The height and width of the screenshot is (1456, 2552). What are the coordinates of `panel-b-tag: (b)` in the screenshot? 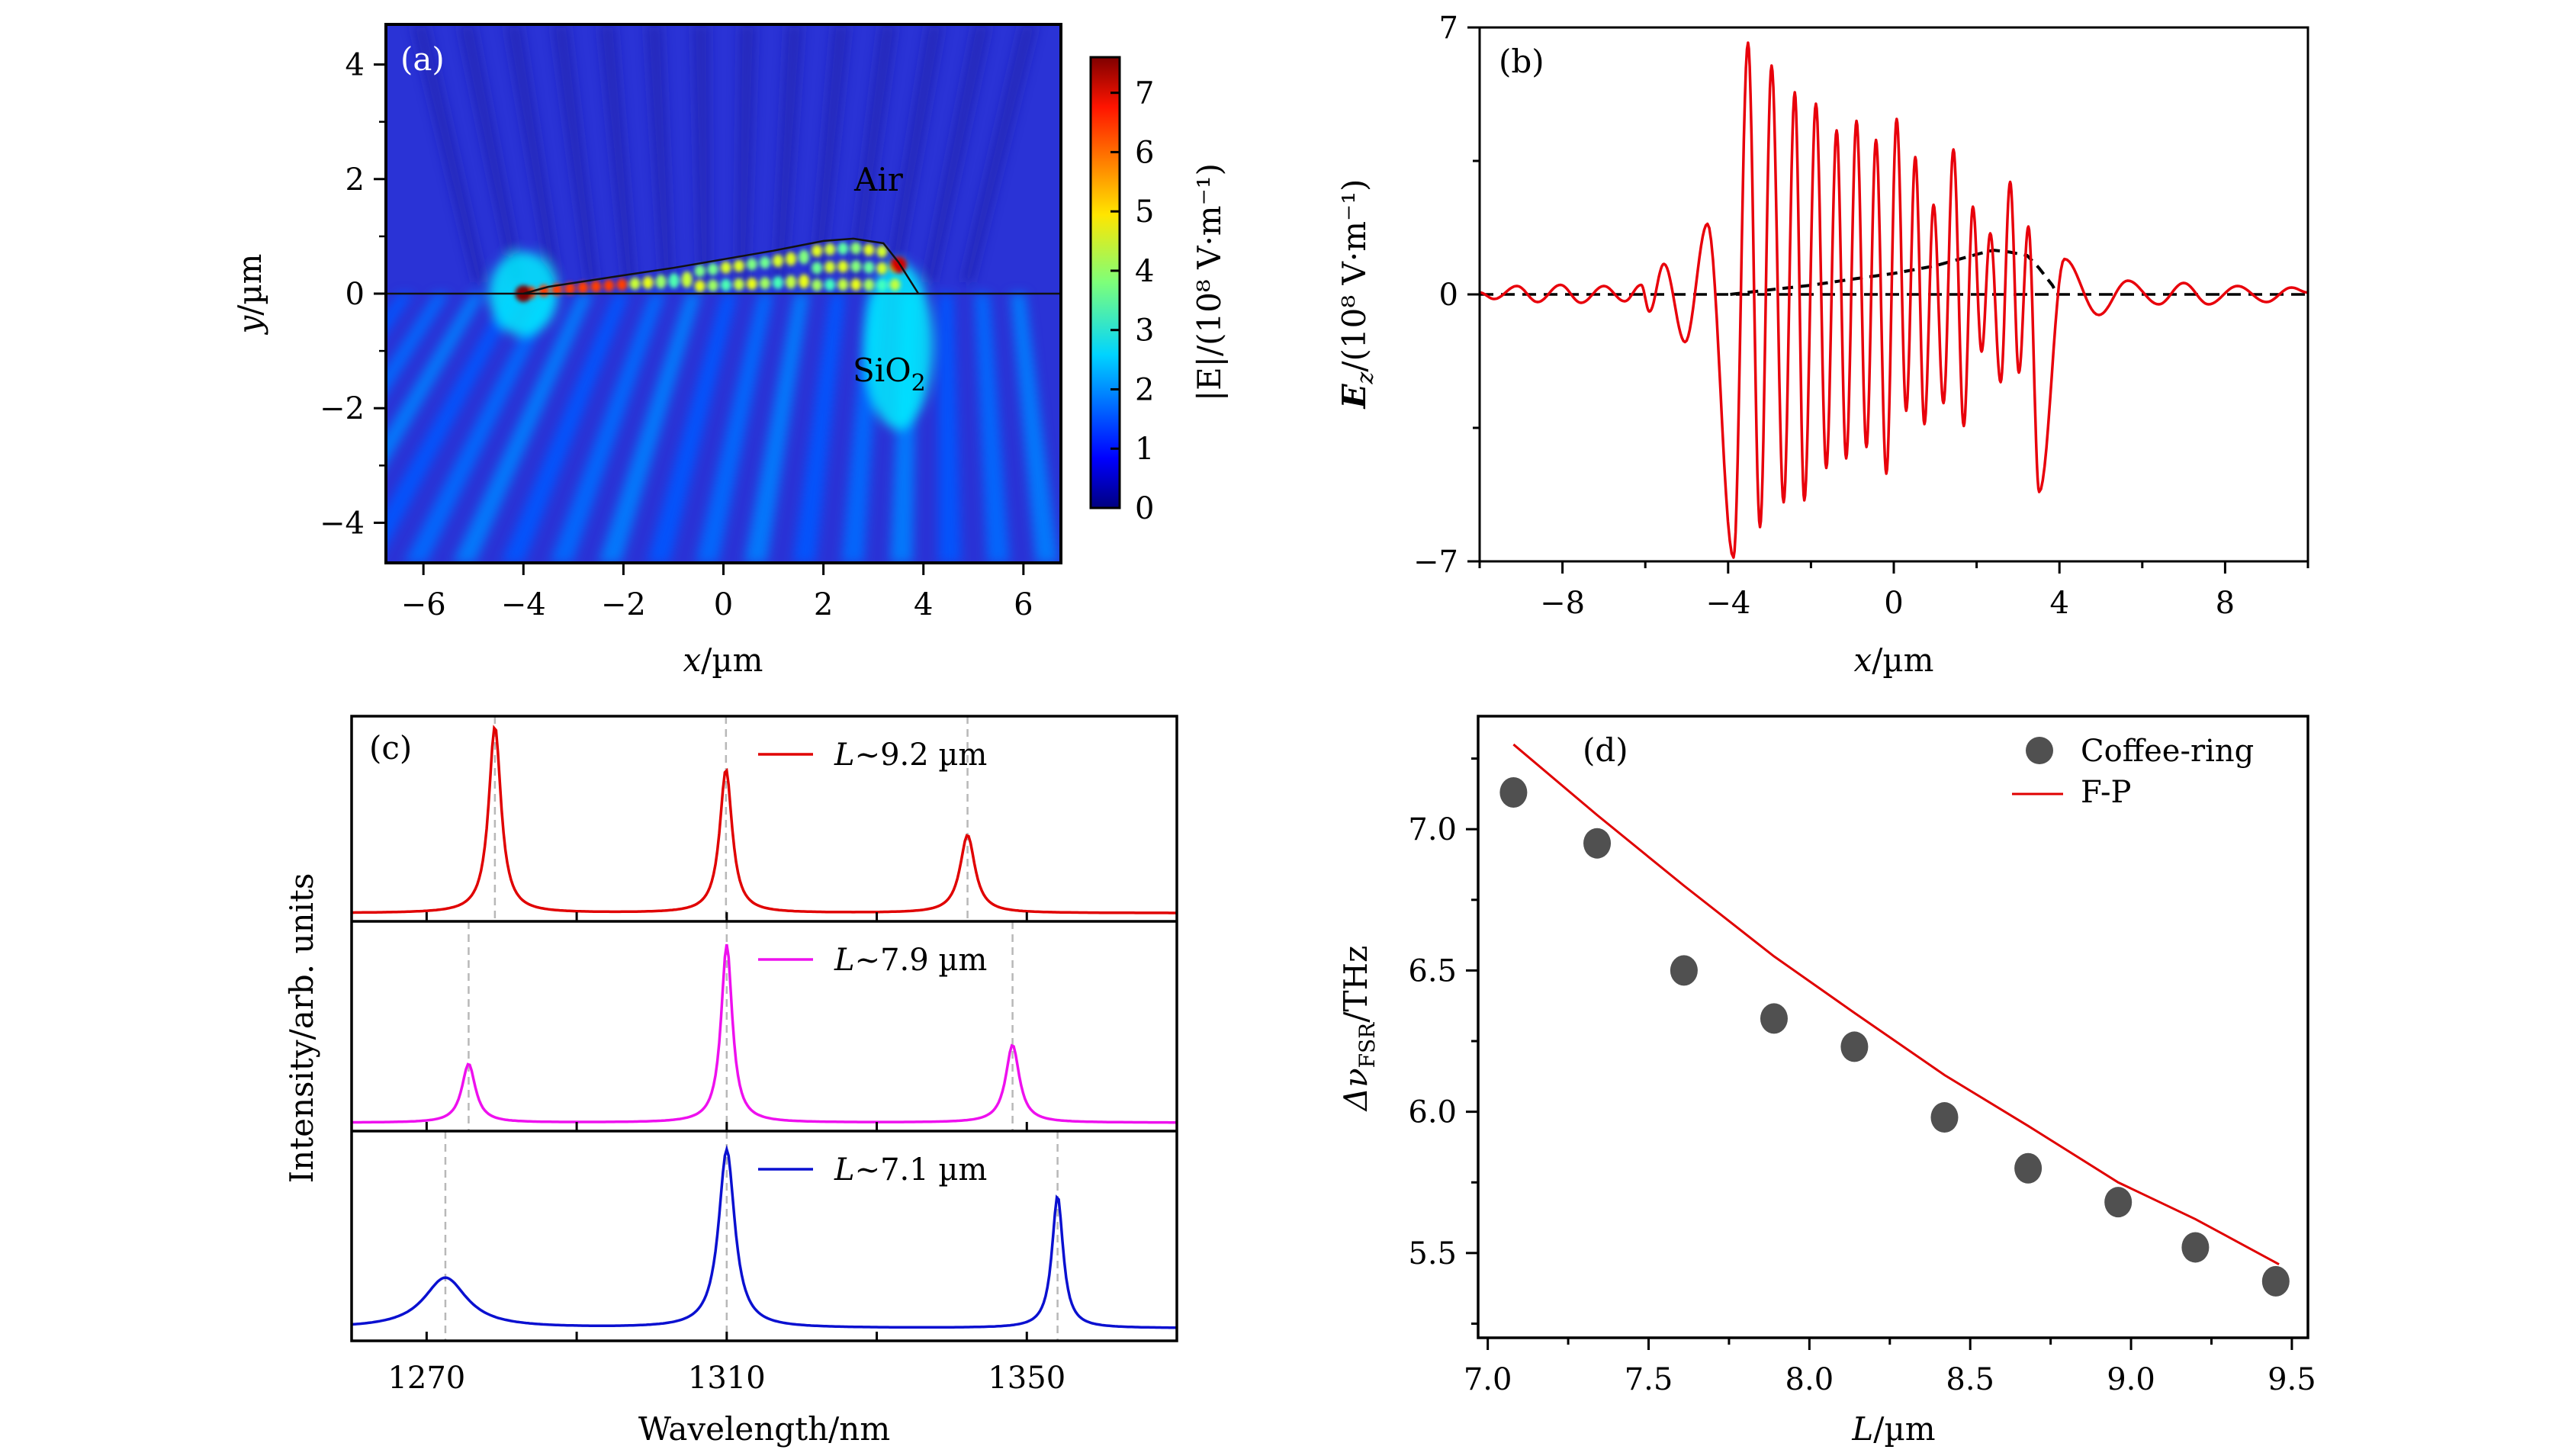 It's located at (1521, 62).